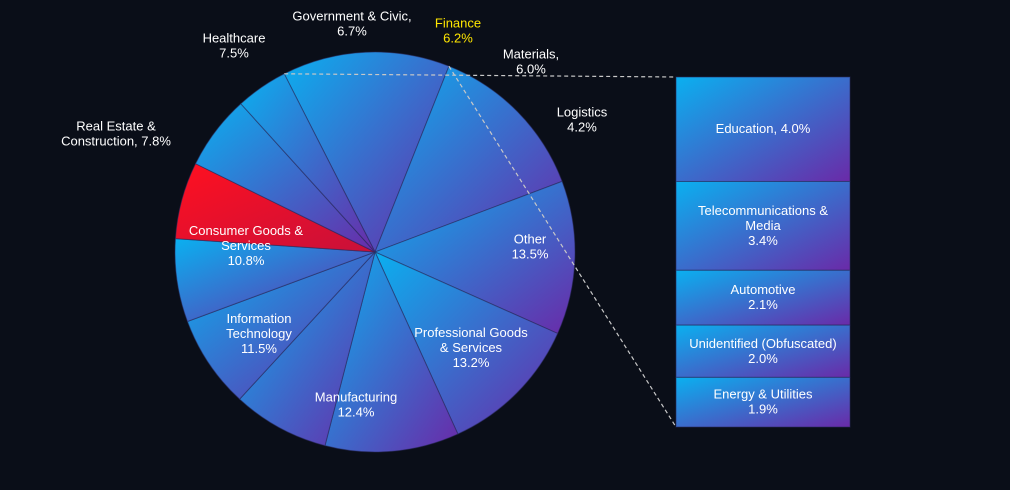 Image resolution: width=1010 pixels, height=490 pixels. I want to click on pie-label-line: 13.5%, so click(530, 254).